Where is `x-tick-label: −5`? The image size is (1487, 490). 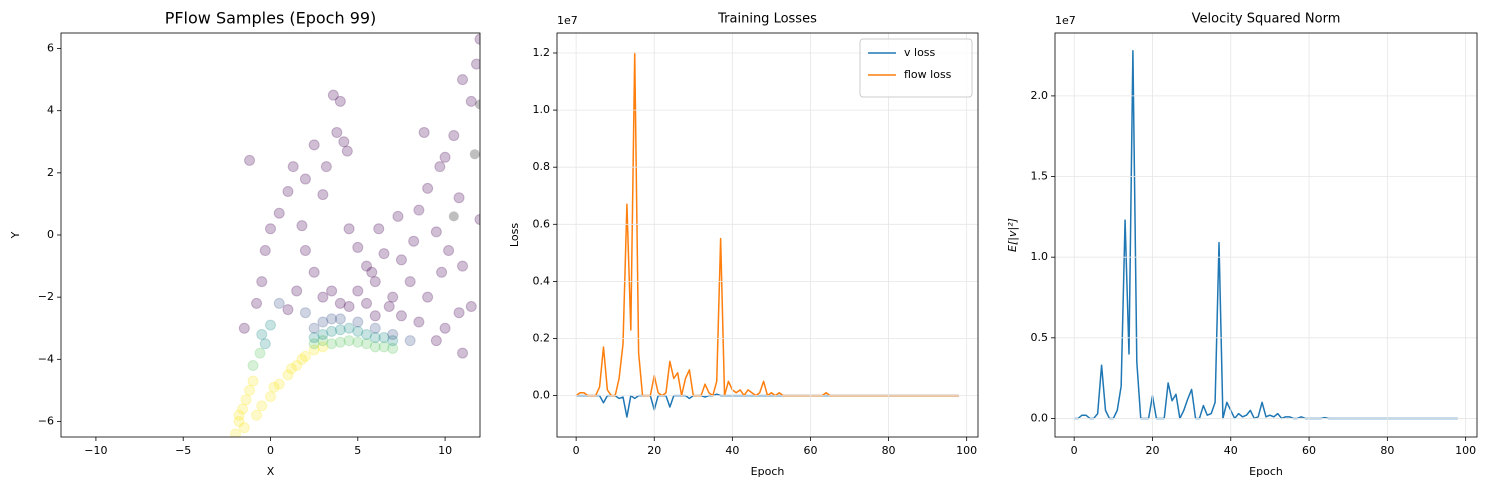
x-tick-label: −5 is located at coordinates (183, 450).